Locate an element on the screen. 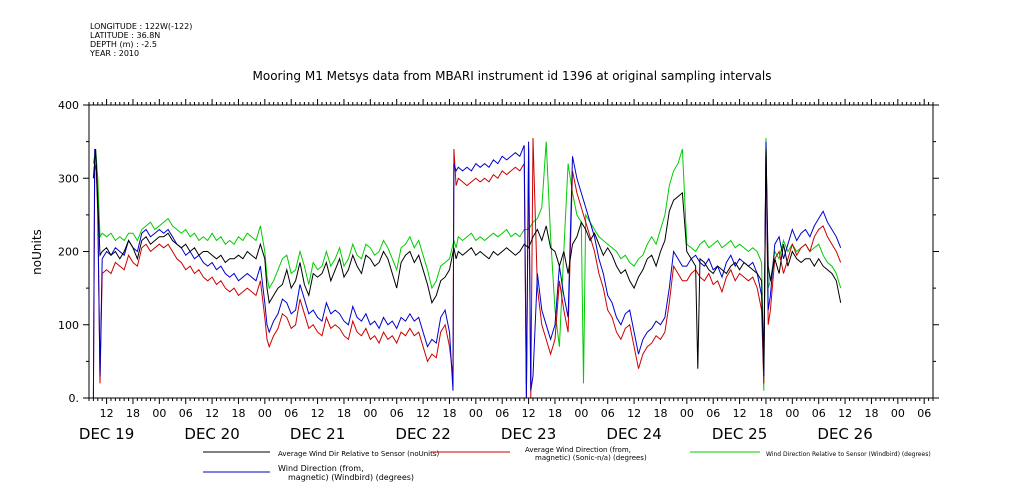 The height and width of the screenshot is (504, 1009). day-label: DEC 22 is located at coordinates (422, 434).